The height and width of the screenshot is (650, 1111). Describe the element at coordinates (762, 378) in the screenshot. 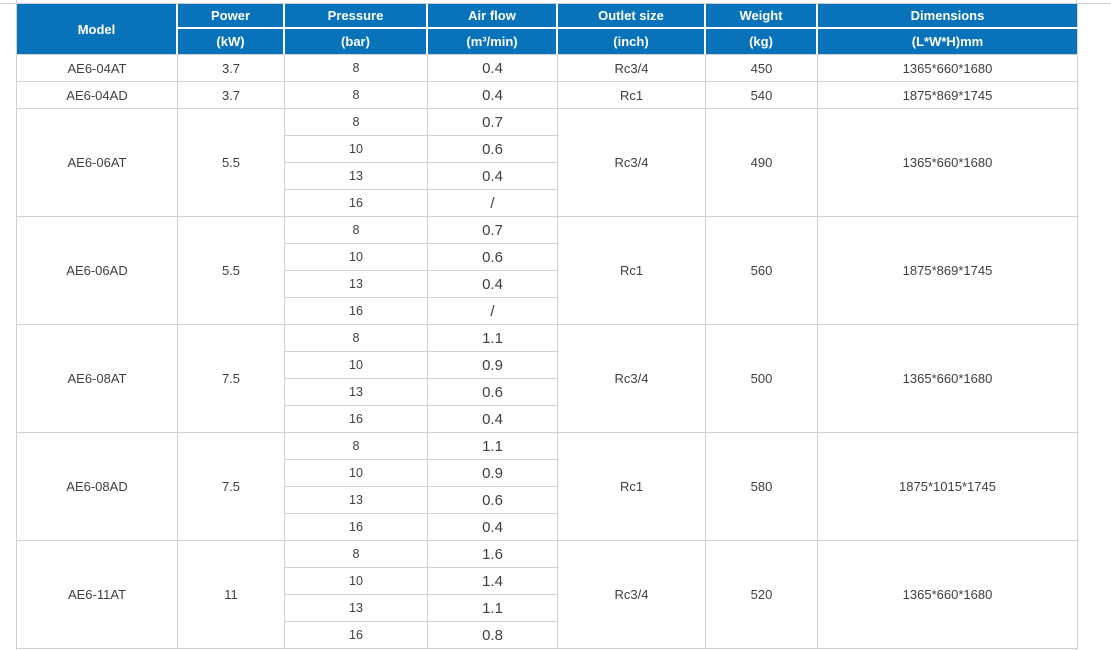

I see `weight-cell: 500` at that location.